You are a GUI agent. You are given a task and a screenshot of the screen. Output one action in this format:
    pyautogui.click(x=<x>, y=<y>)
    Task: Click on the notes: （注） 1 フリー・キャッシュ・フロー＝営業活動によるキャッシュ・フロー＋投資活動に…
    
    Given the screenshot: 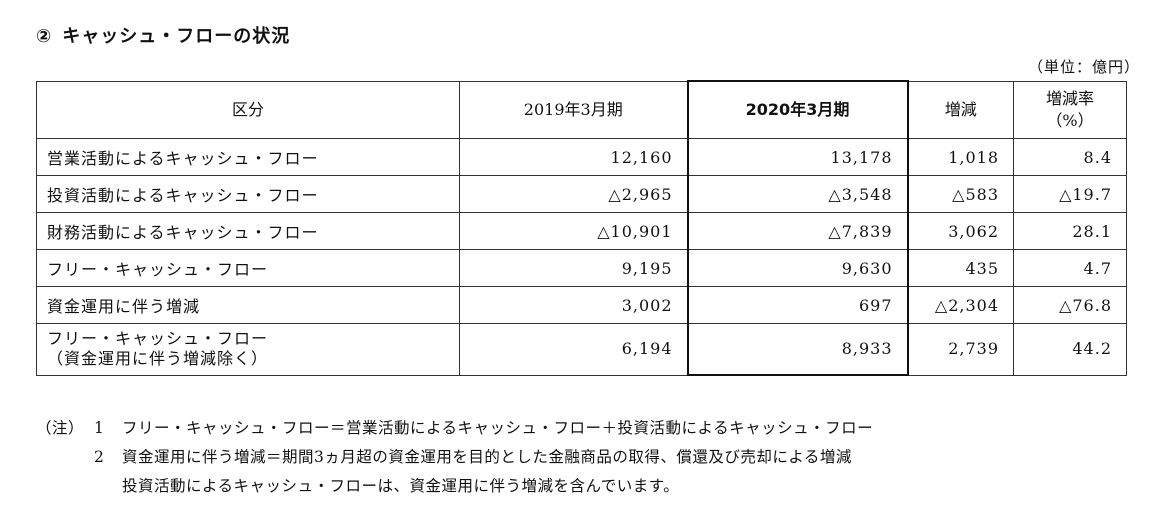 What is the action you would take?
    pyautogui.click(x=454, y=457)
    